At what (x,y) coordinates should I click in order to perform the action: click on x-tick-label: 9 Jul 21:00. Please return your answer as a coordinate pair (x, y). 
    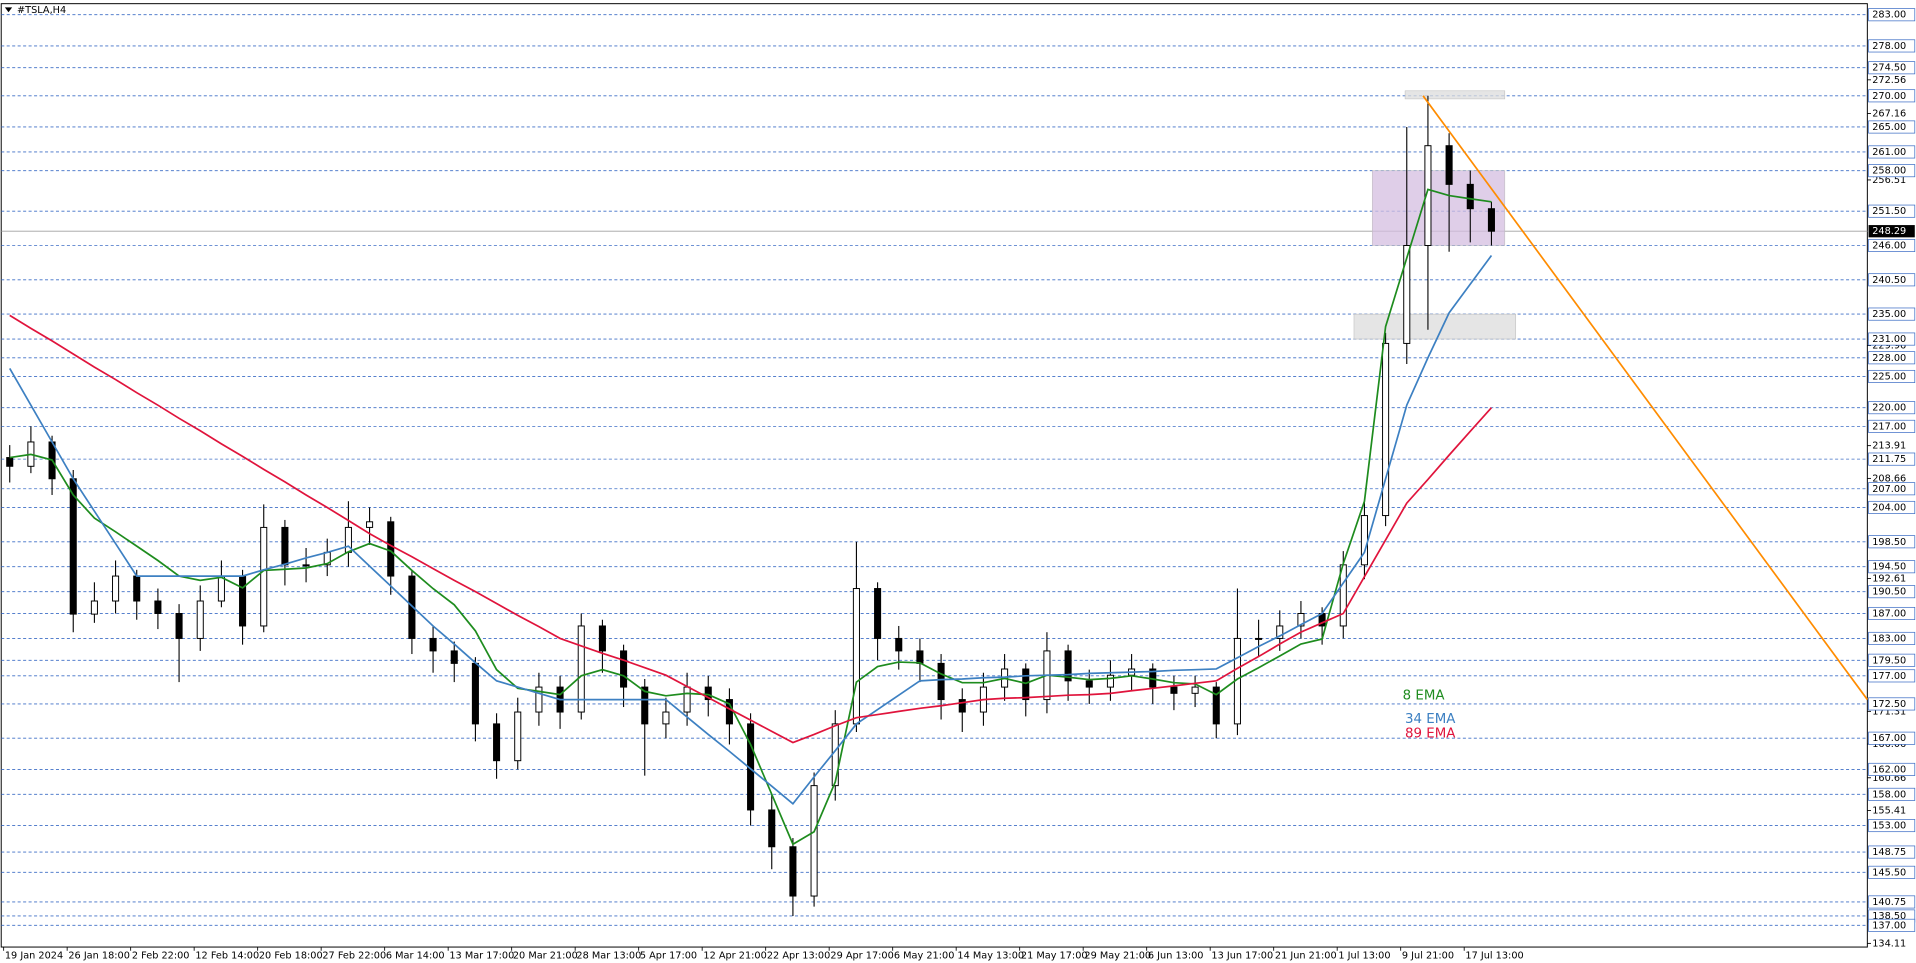
    Looking at the image, I should click on (1428, 956).